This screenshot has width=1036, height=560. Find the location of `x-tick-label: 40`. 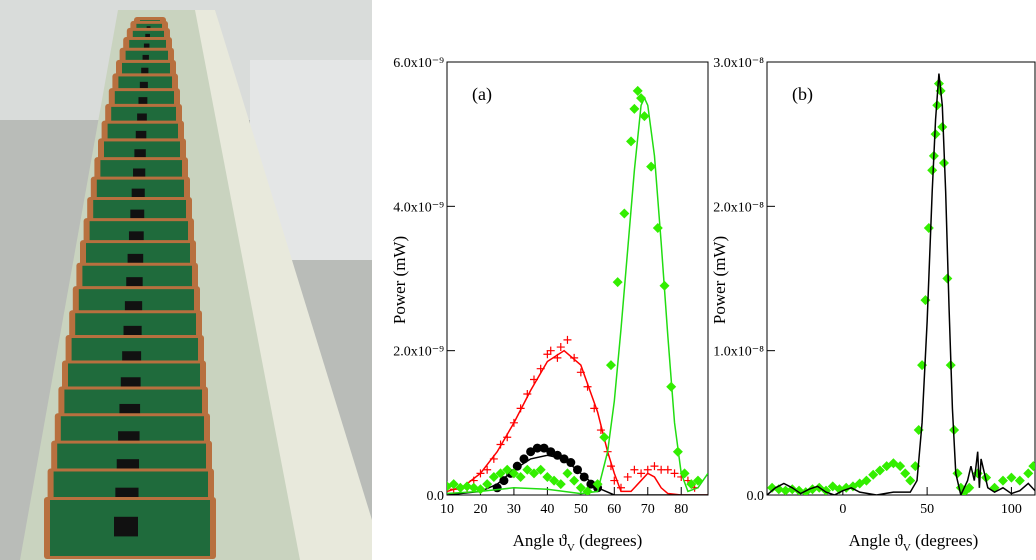

x-tick-label: 40 is located at coordinates (547, 509).